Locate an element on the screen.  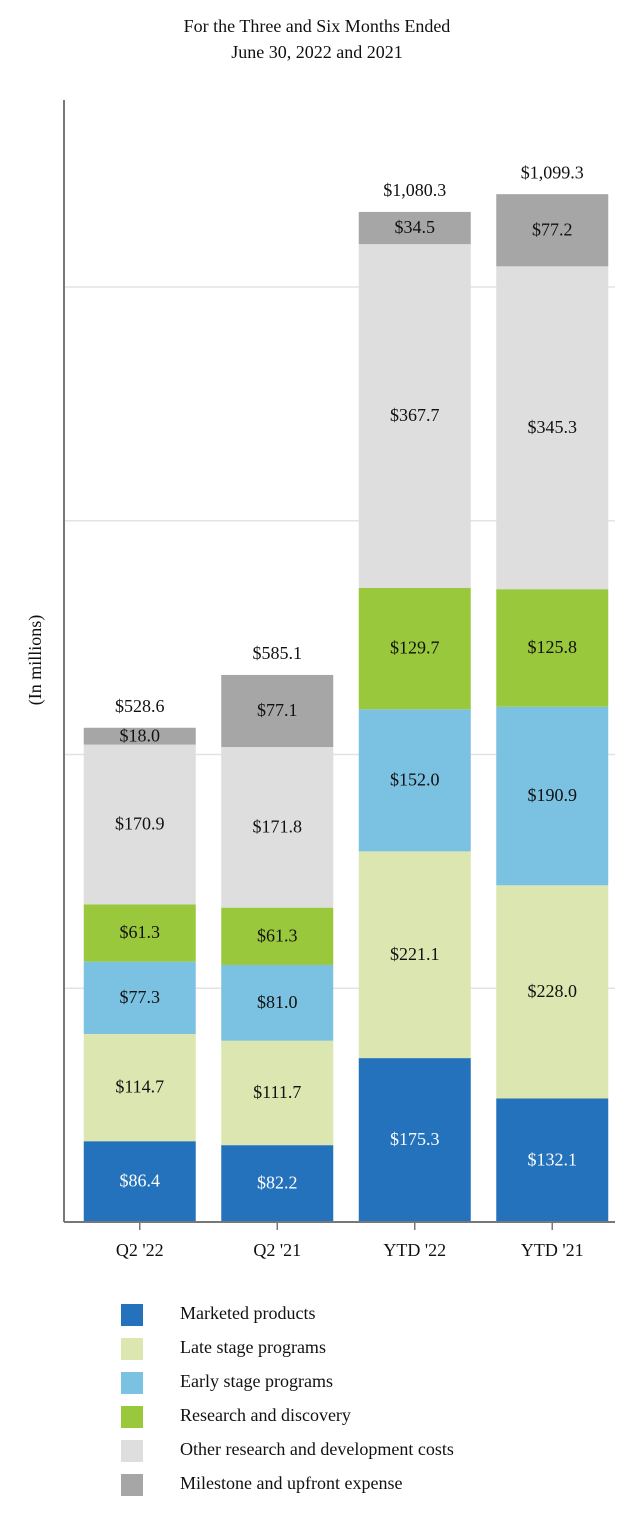
value-label: $152.0 is located at coordinates (415, 779).